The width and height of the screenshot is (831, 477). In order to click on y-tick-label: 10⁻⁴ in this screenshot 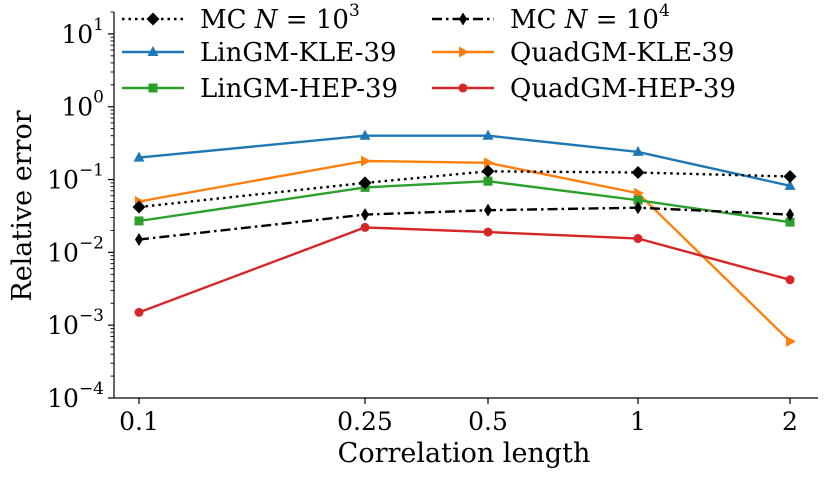, I will do `click(75, 396)`.